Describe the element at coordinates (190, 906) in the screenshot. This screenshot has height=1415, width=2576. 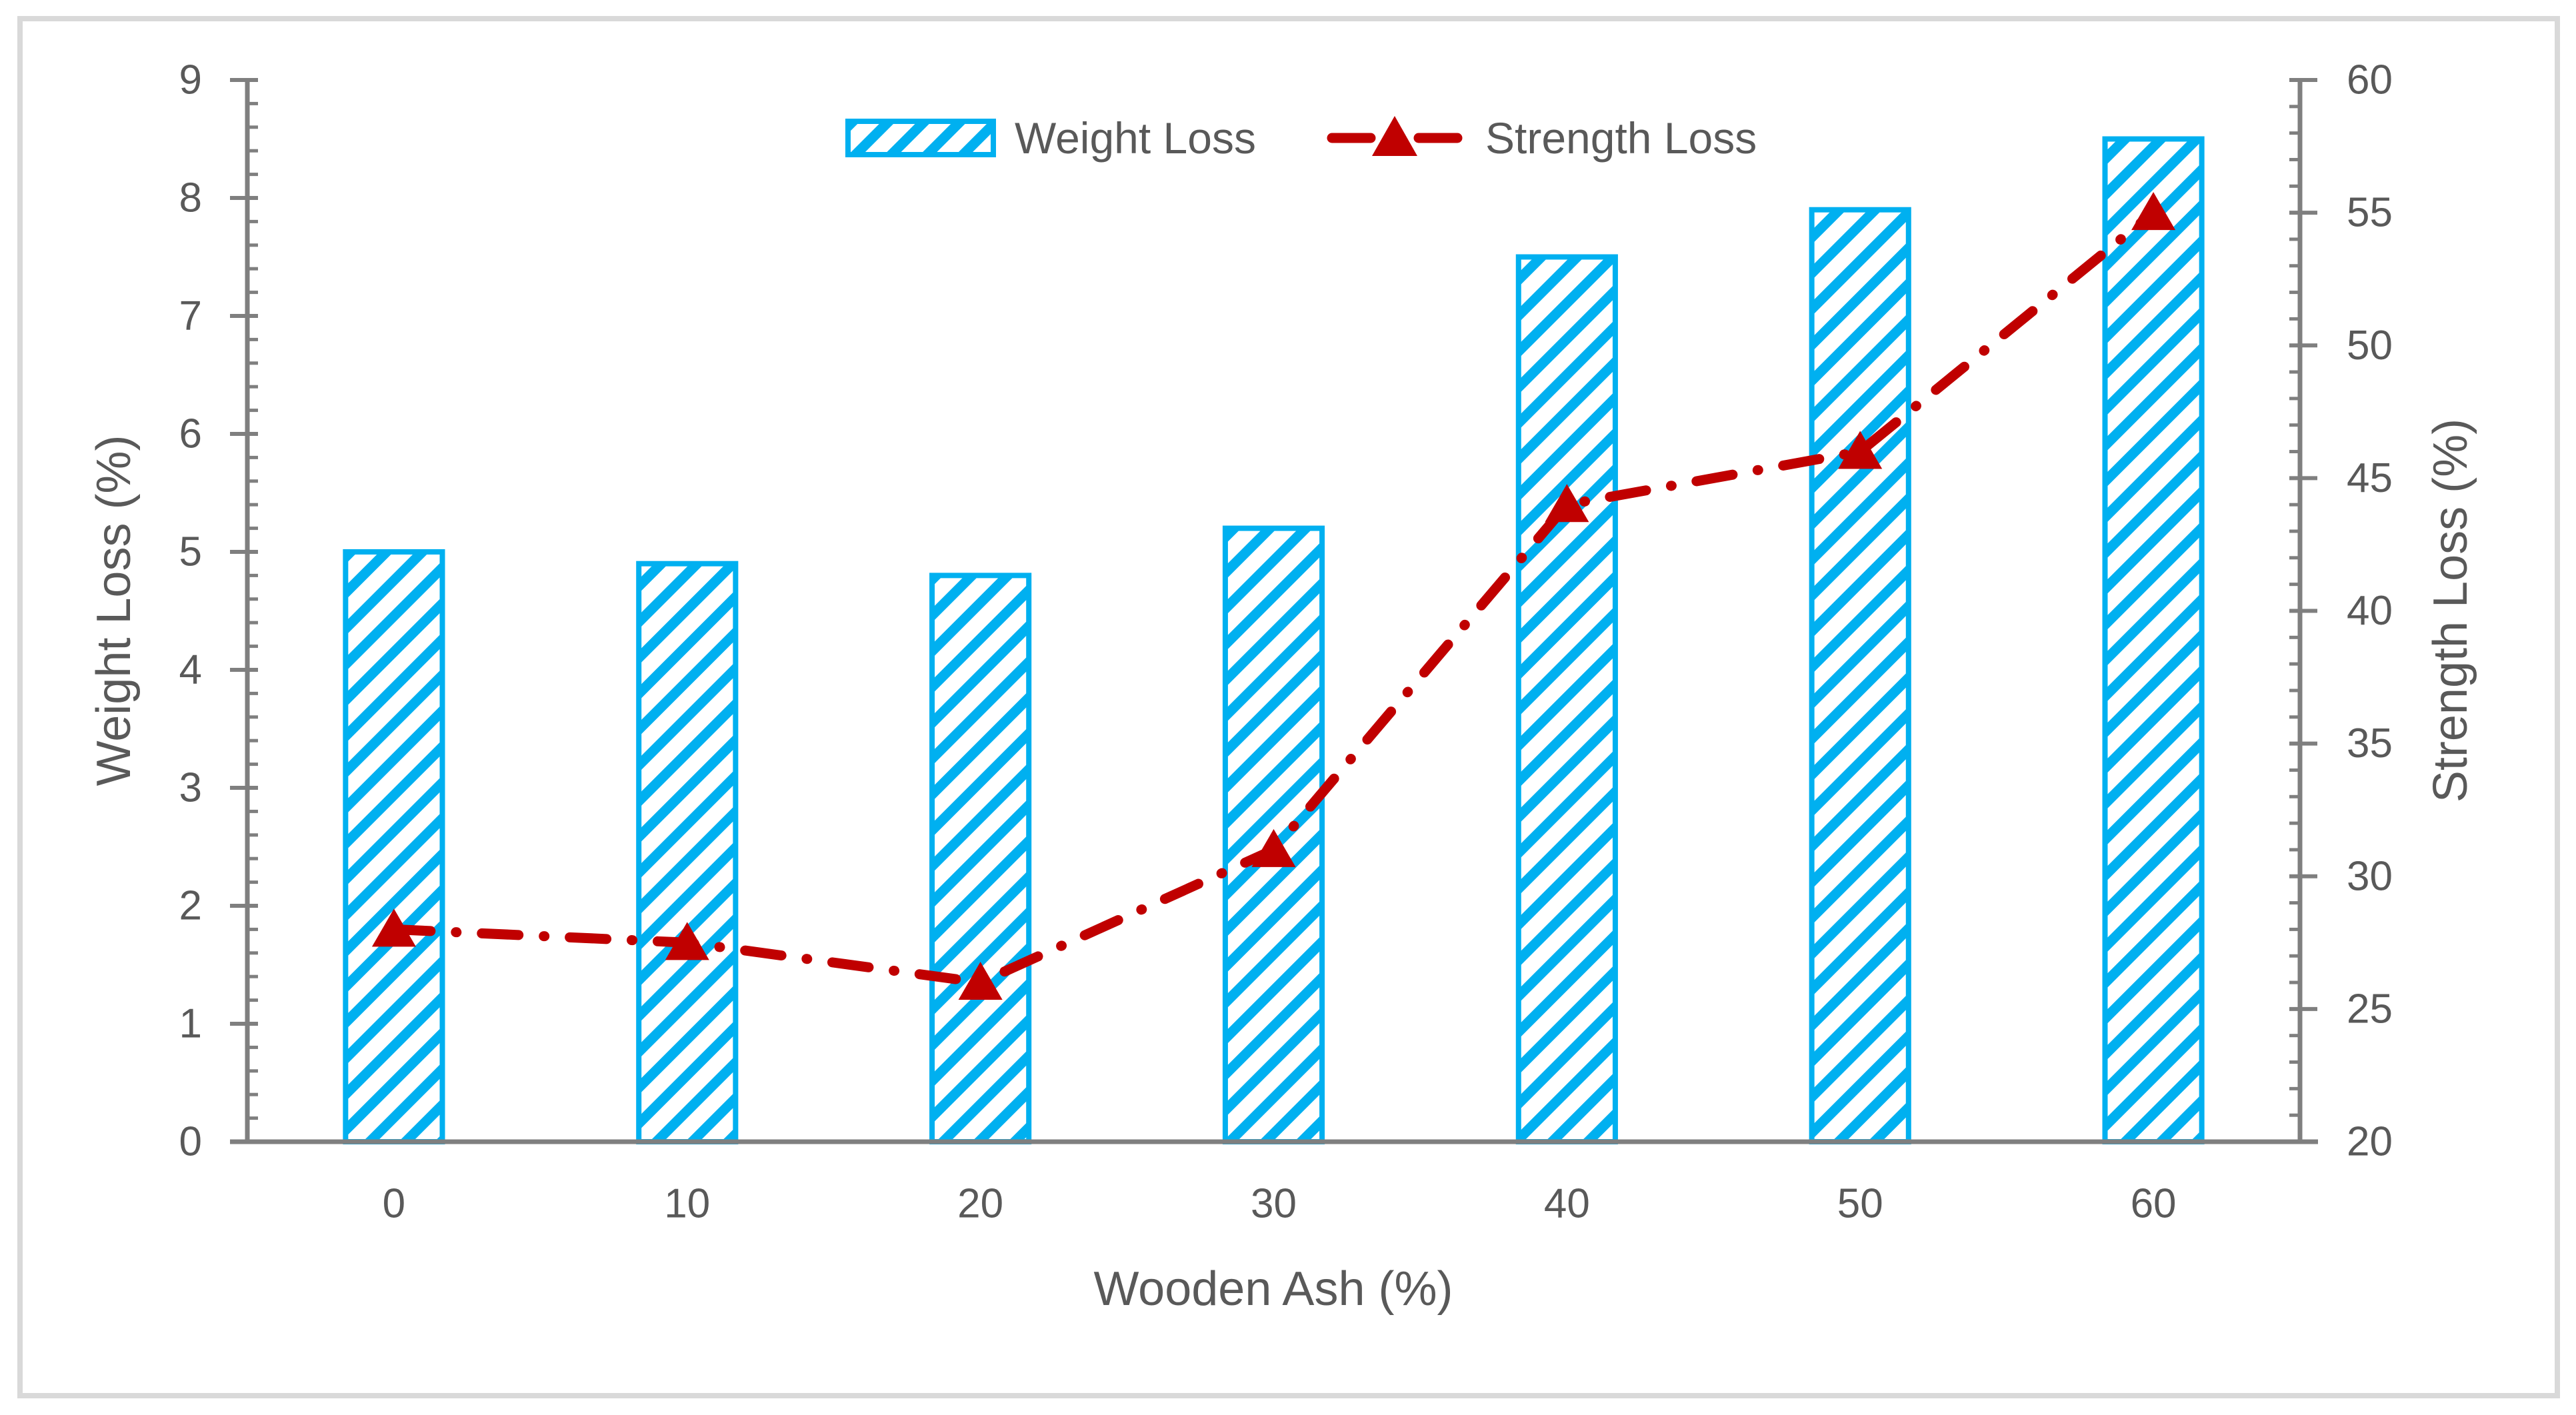
I see `y-left-tick-label: 2` at that location.